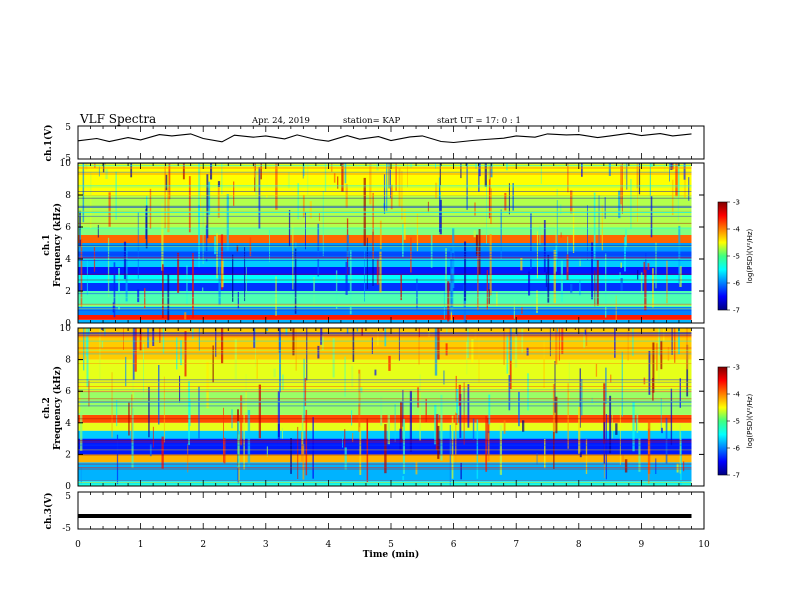 This screenshot has width=792, height=612. I want to click on ch1-colorbar, so click(722, 256).